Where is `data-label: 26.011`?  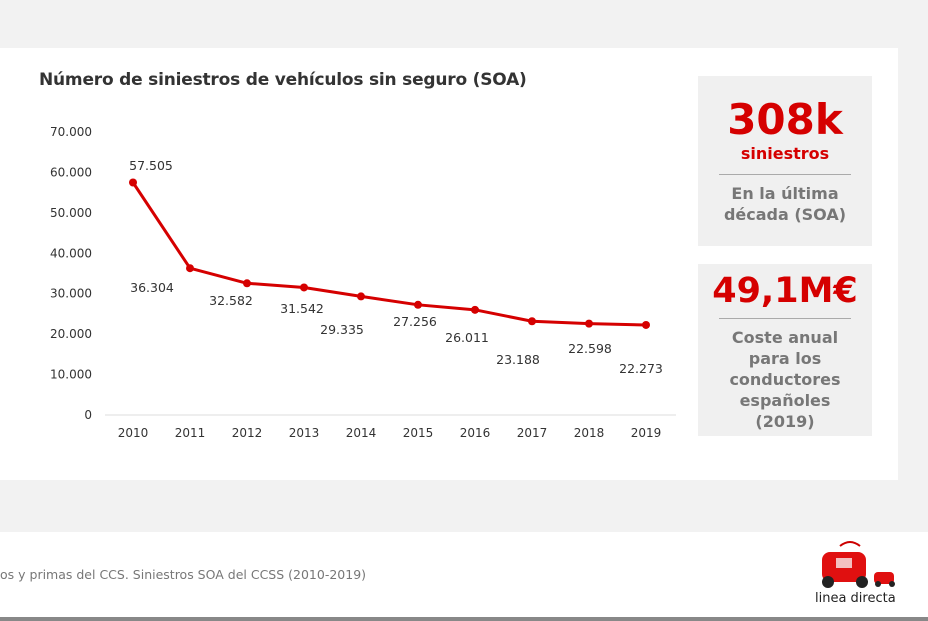 data-label: 26.011 is located at coordinates (467, 337).